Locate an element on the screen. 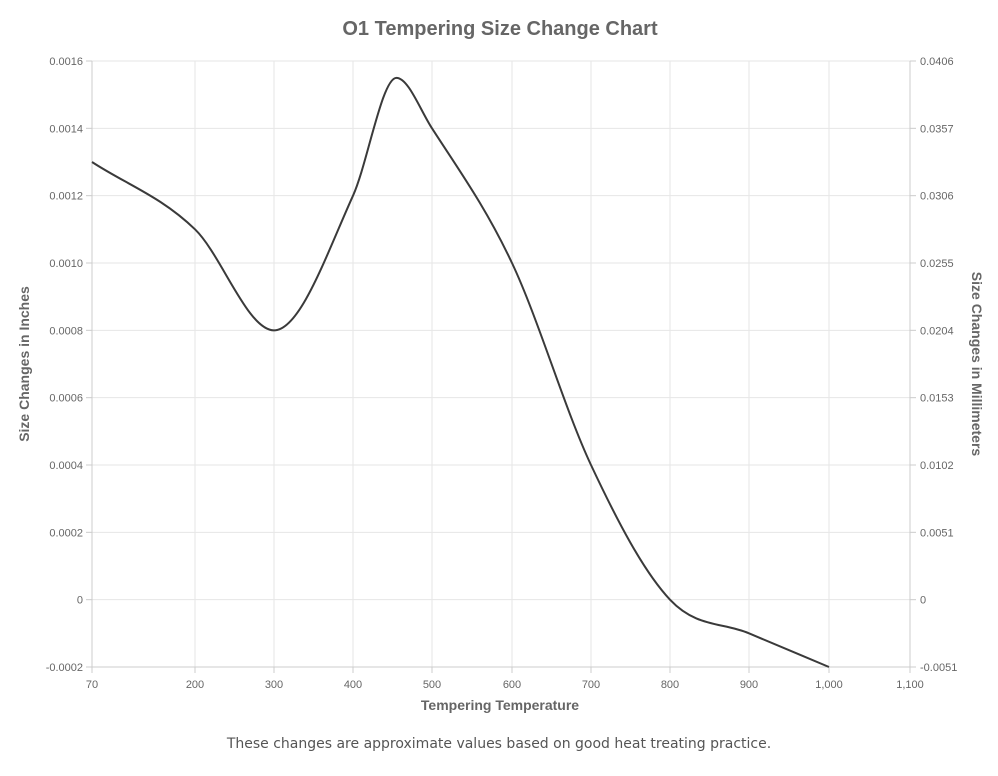 The width and height of the screenshot is (998, 776). y-tick-label: 0 is located at coordinates (80, 601).